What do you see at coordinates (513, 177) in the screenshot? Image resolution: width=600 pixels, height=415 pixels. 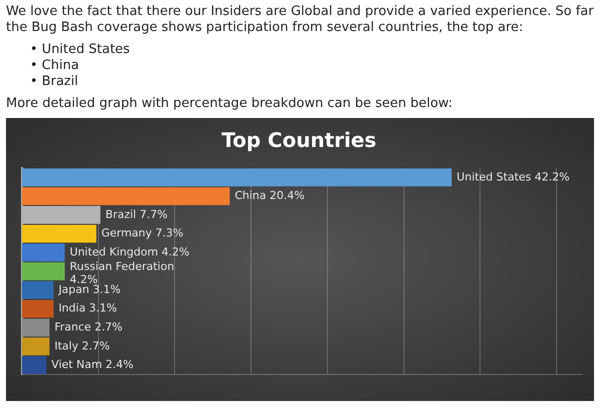 I see `data-label: United States 42.2%` at bounding box center [513, 177].